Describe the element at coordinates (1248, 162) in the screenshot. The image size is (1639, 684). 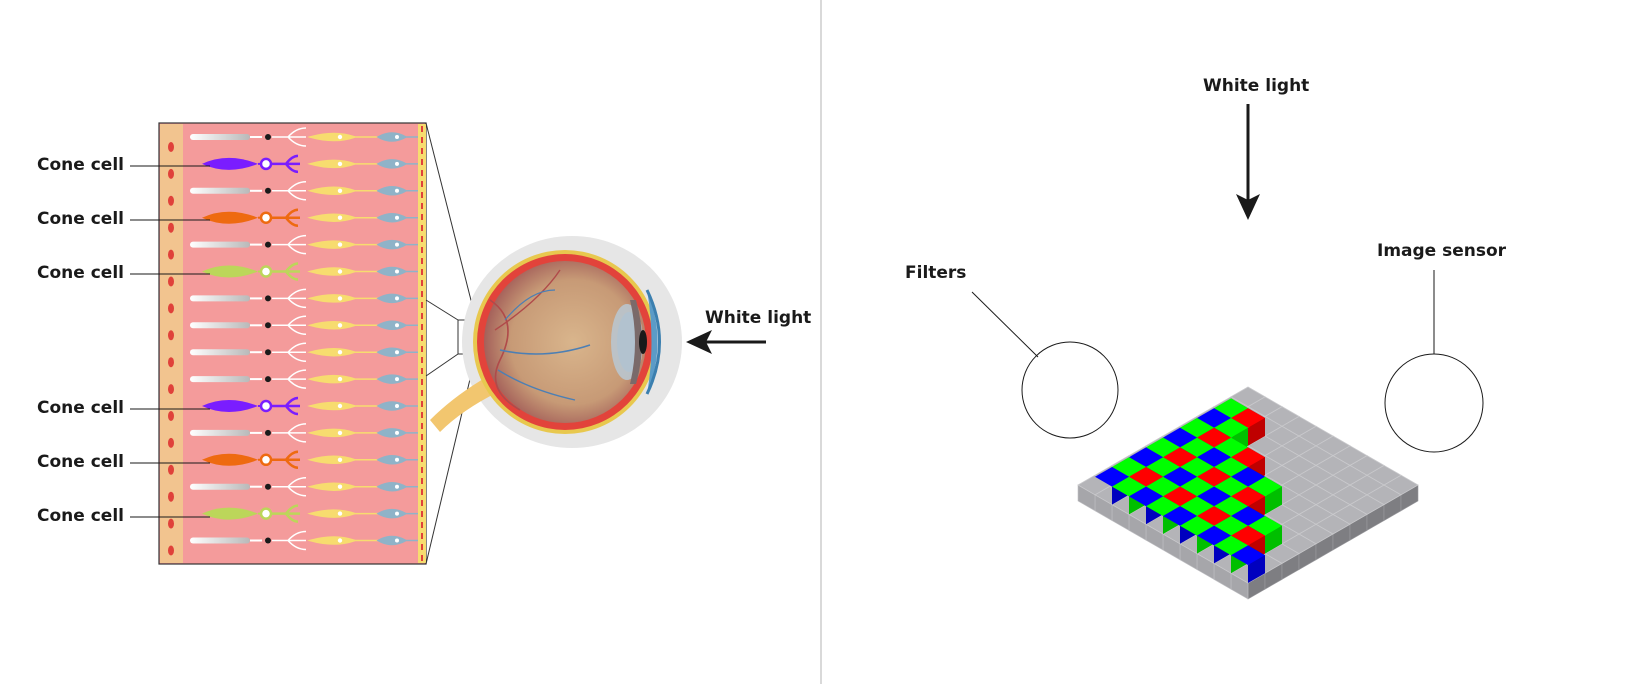
I see `white-light-arrow-right` at that location.